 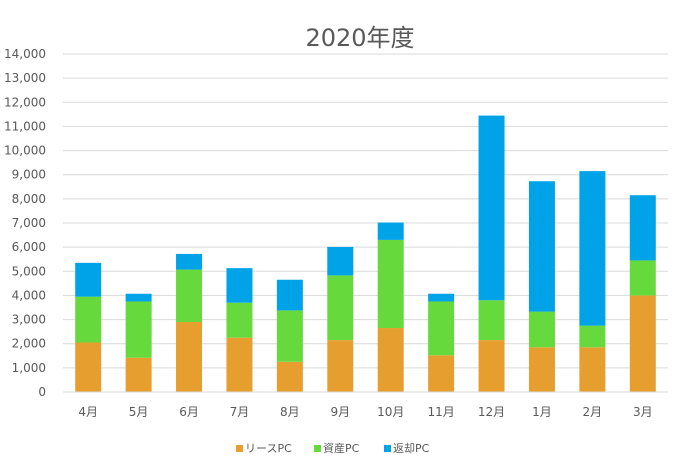 What do you see at coordinates (29, 247) in the screenshot?
I see `y-tick-label: 6,000` at bounding box center [29, 247].